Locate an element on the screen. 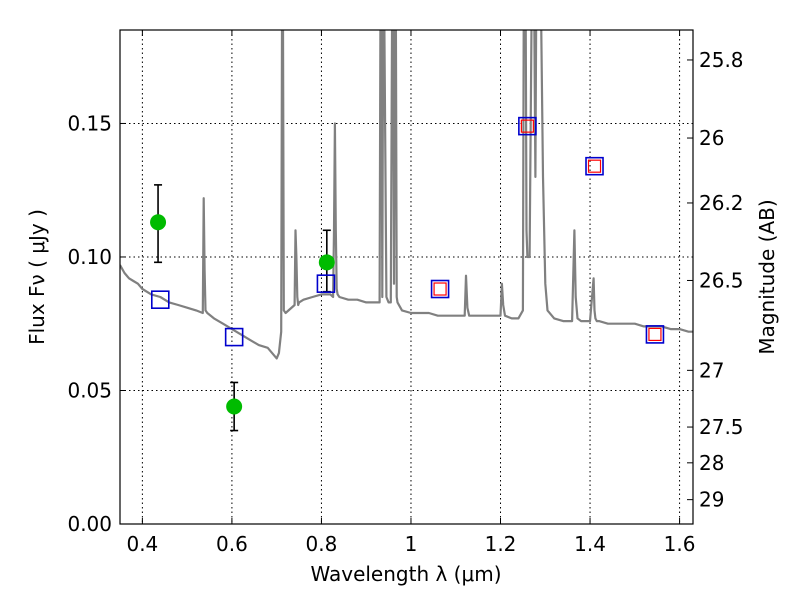 This screenshot has height=600, width=800. y2-tick-label: 26.5 is located at coordinates (721, 280).